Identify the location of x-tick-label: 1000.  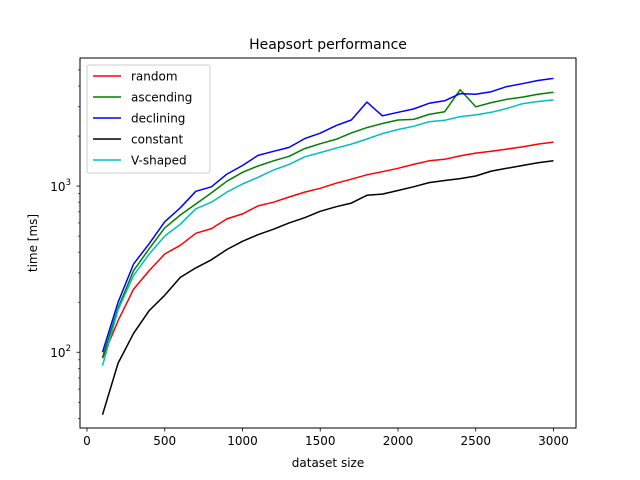
(242, 441).